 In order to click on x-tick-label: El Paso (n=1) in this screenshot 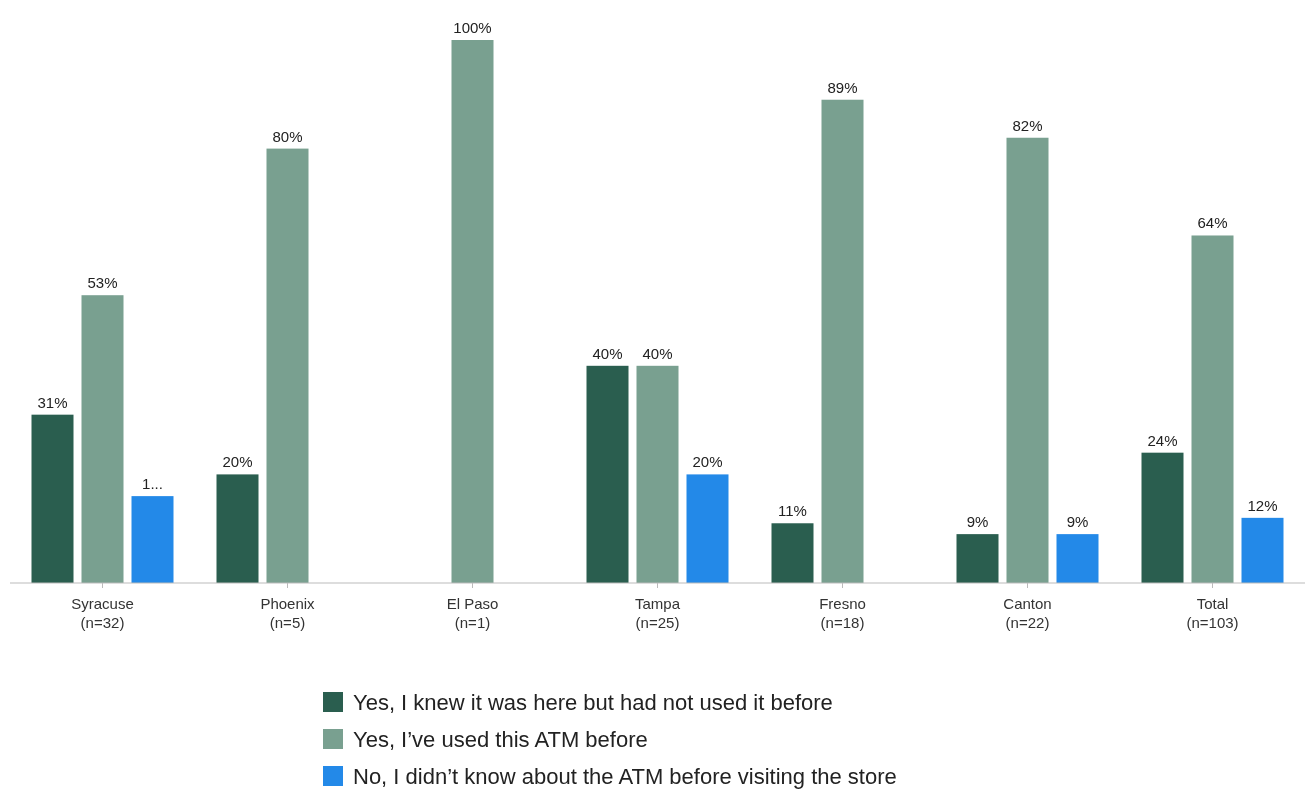, I will do `click(472, 613)`.